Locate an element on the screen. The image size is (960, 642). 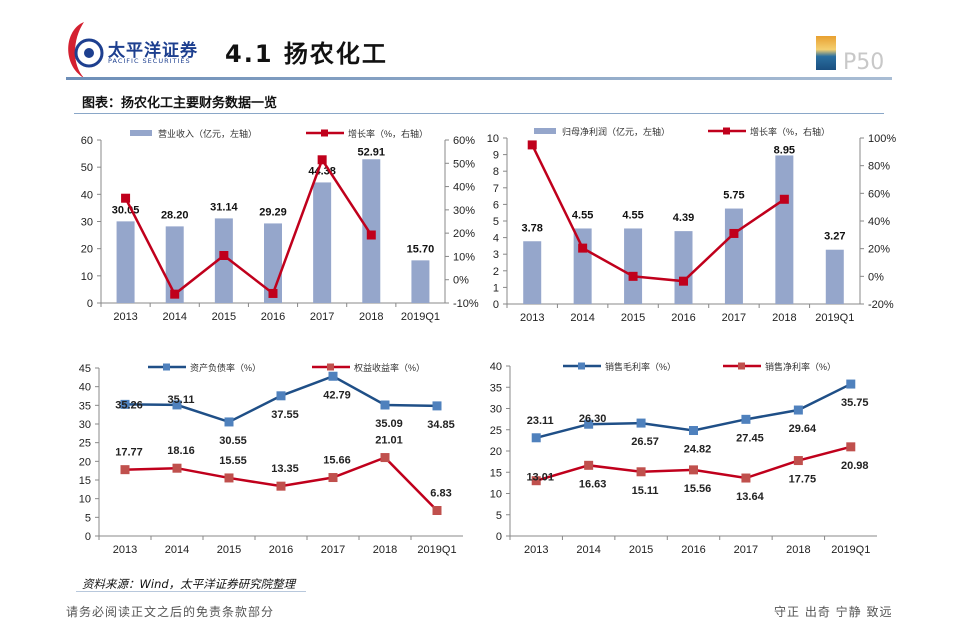
line-data-label: 24.82 is located at coordinates (698, 450).